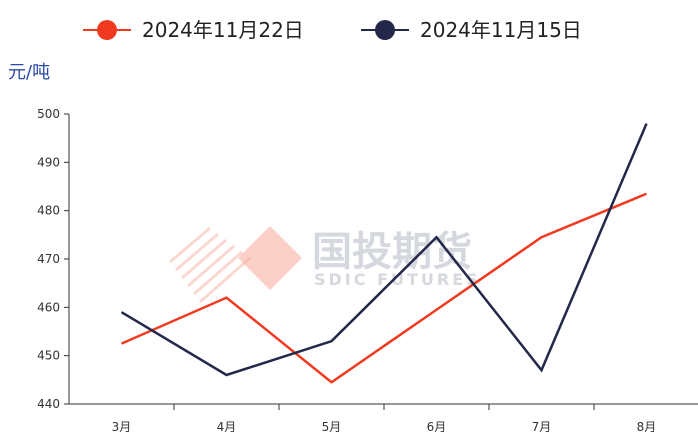 The height and width of the screenshot is (437, 698). What do you see at coordinates (392, 252) in the screenshot?
I see `watermark-name-cn: 国投期货` at bounding box center [392, 252].